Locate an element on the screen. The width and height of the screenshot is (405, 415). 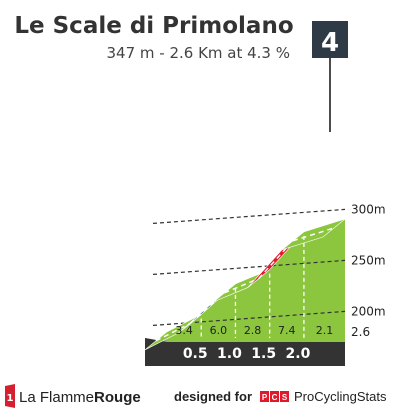
svg-text: P is located at coordinates (265, 397).